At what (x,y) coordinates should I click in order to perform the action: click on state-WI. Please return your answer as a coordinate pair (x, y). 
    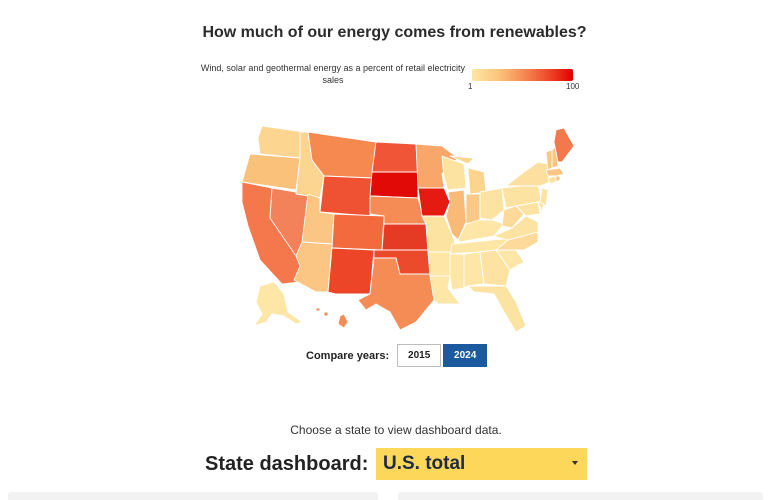
    Looking at the image, I should click on (454, 173).